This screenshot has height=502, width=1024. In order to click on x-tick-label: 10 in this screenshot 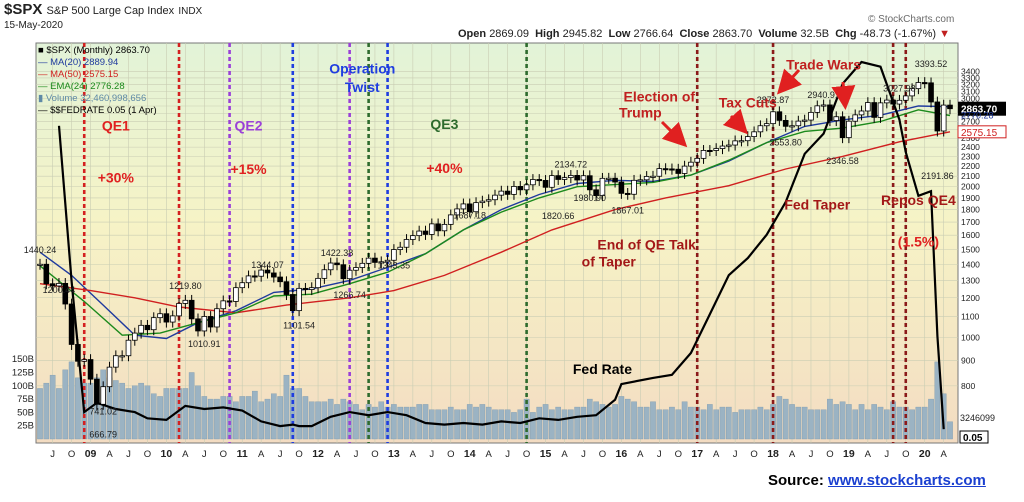, I will do `click(167, 454)`.